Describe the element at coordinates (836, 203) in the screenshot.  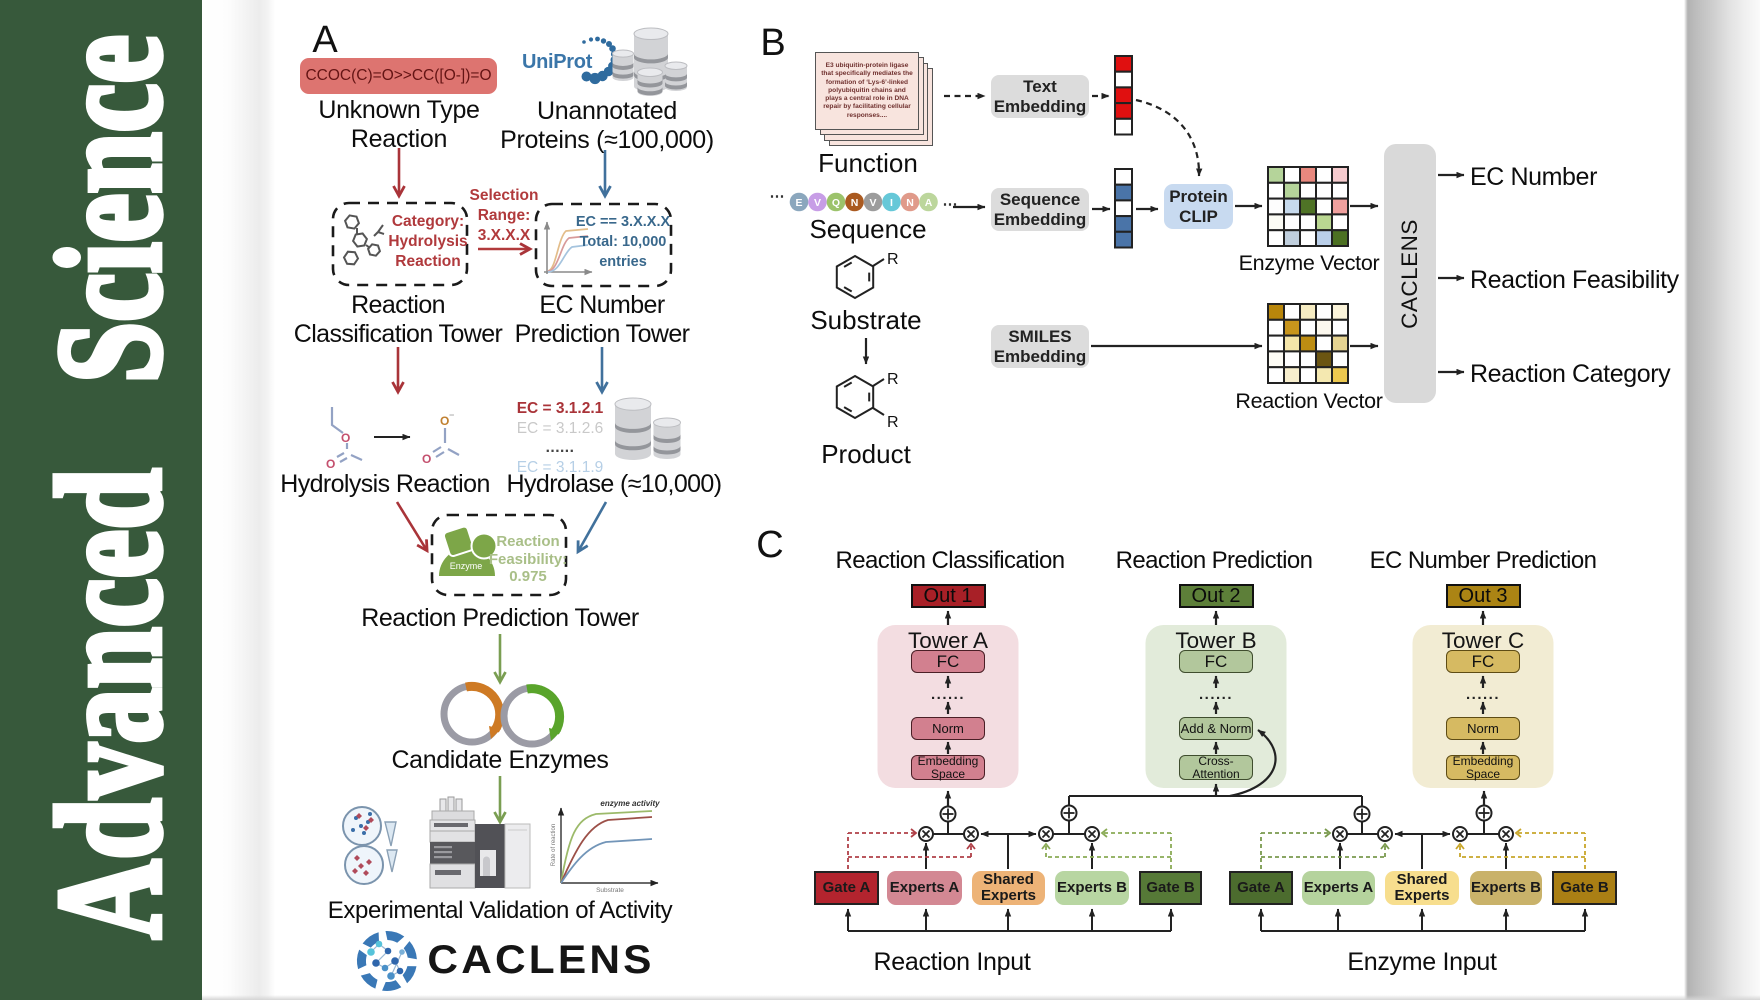
I see `svg-text: Q` at that location.